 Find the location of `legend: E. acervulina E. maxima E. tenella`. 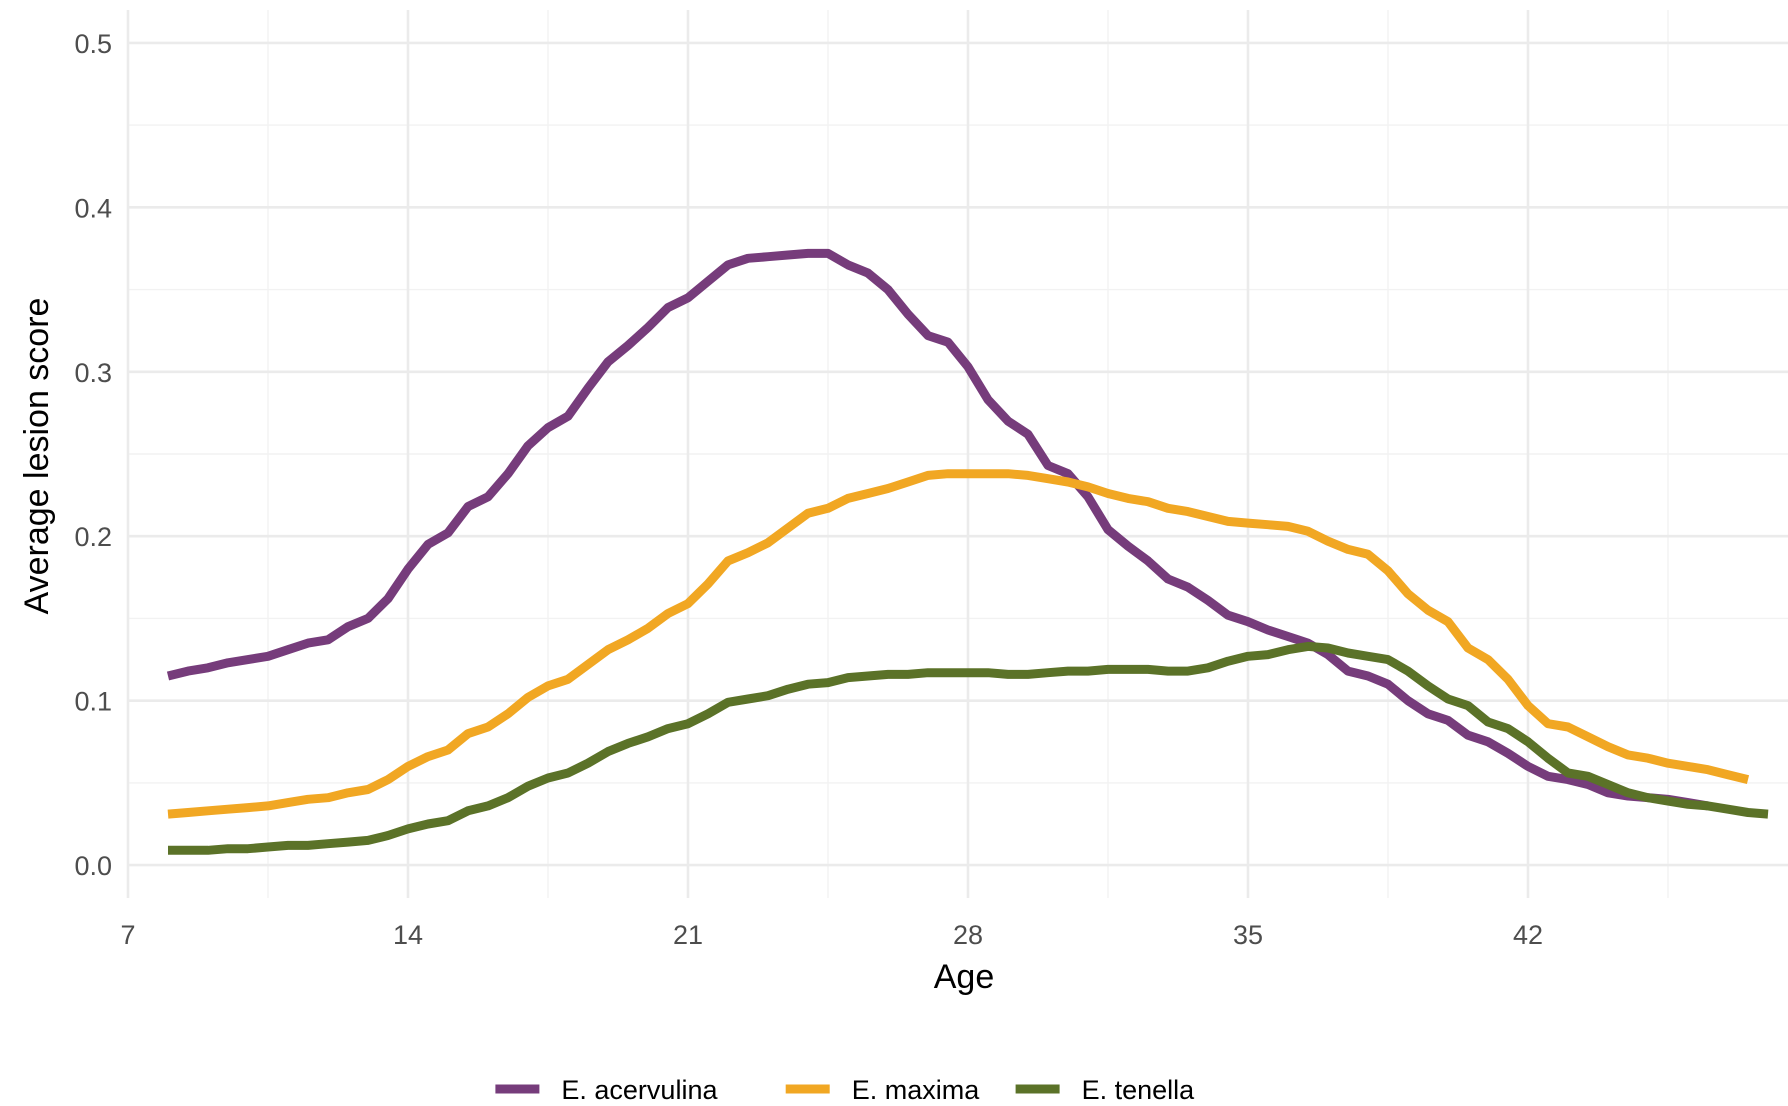

legend: E. acervulina E. maxima E. tenella is located at coordinates (845, 1090).